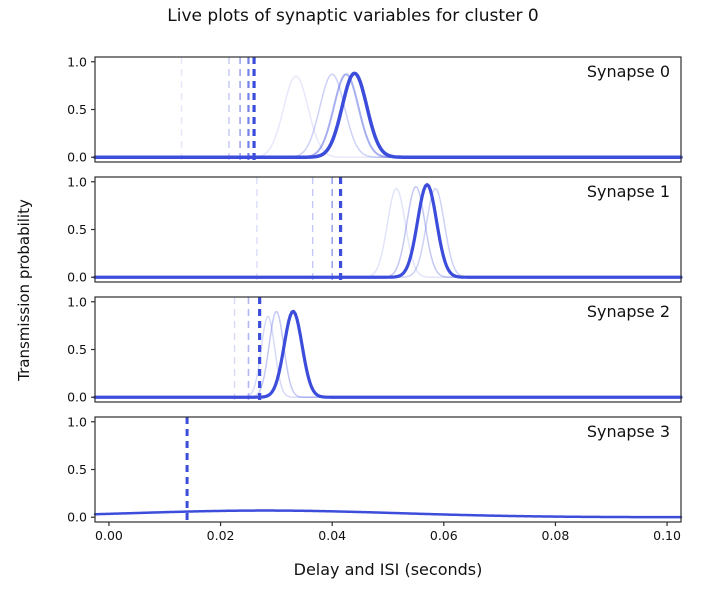  What do you see at coordinates (444, 535) in the screenshot?
I see `x-tick-label: 0.06` at bounding box center [444, 535].